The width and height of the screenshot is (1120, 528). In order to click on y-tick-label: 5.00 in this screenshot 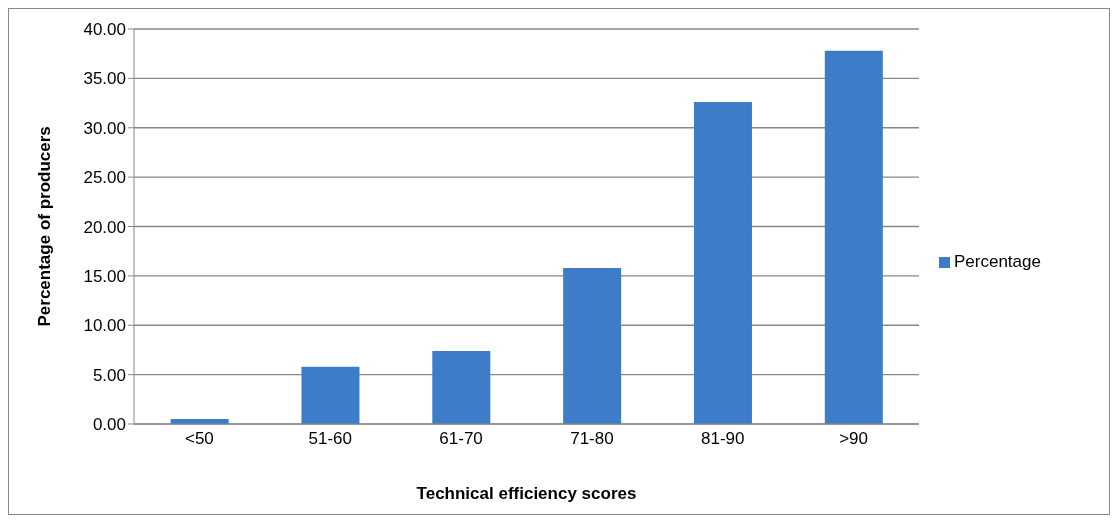, I will do `click(109, 375)`.